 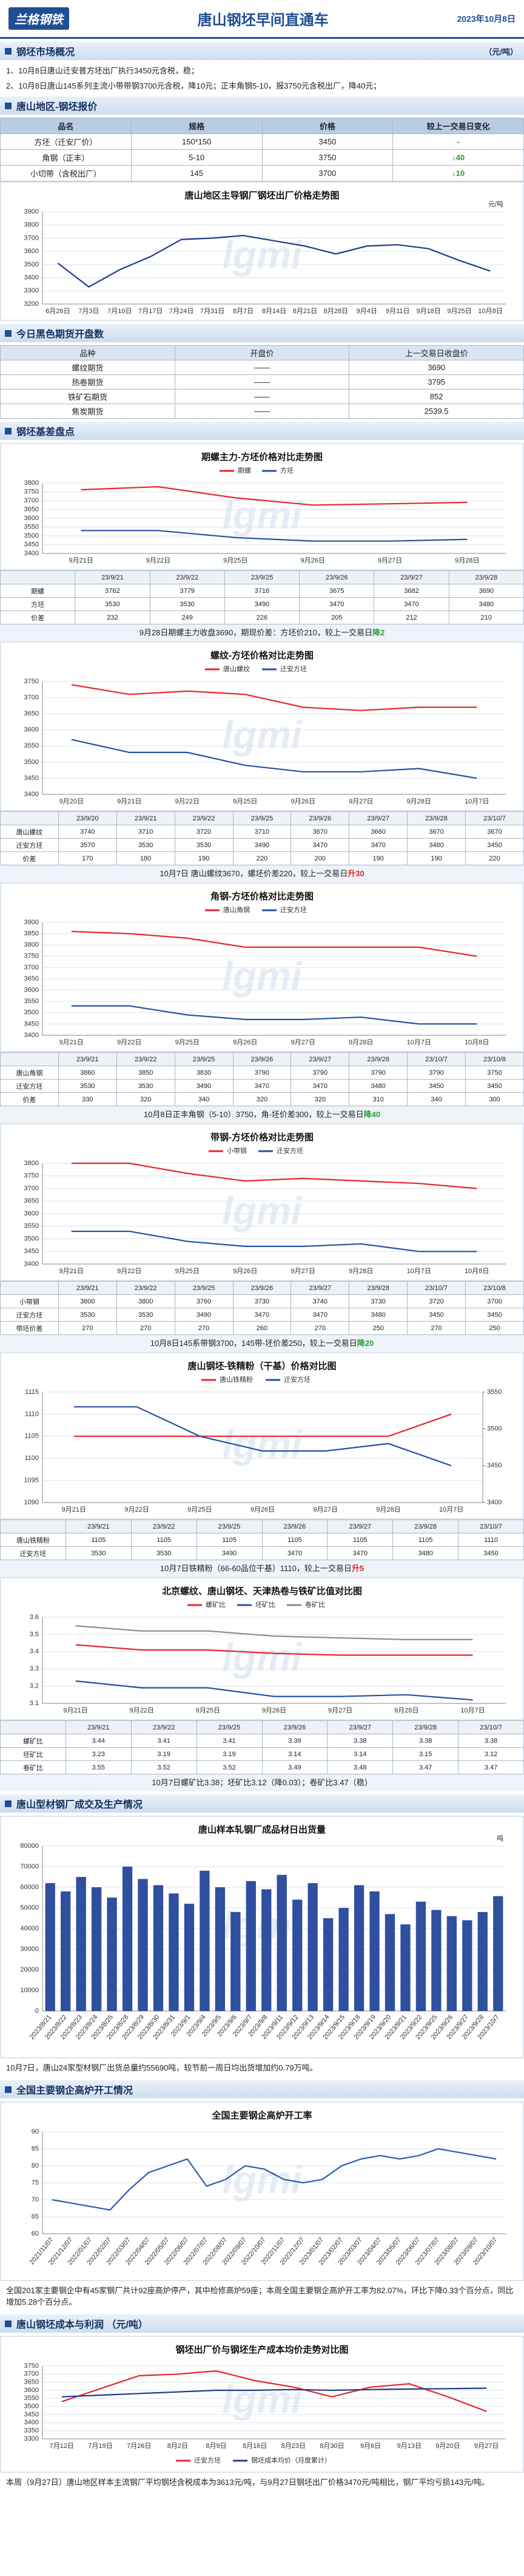 I want to click on table-cell: 3710, so click(x=145, y=832).